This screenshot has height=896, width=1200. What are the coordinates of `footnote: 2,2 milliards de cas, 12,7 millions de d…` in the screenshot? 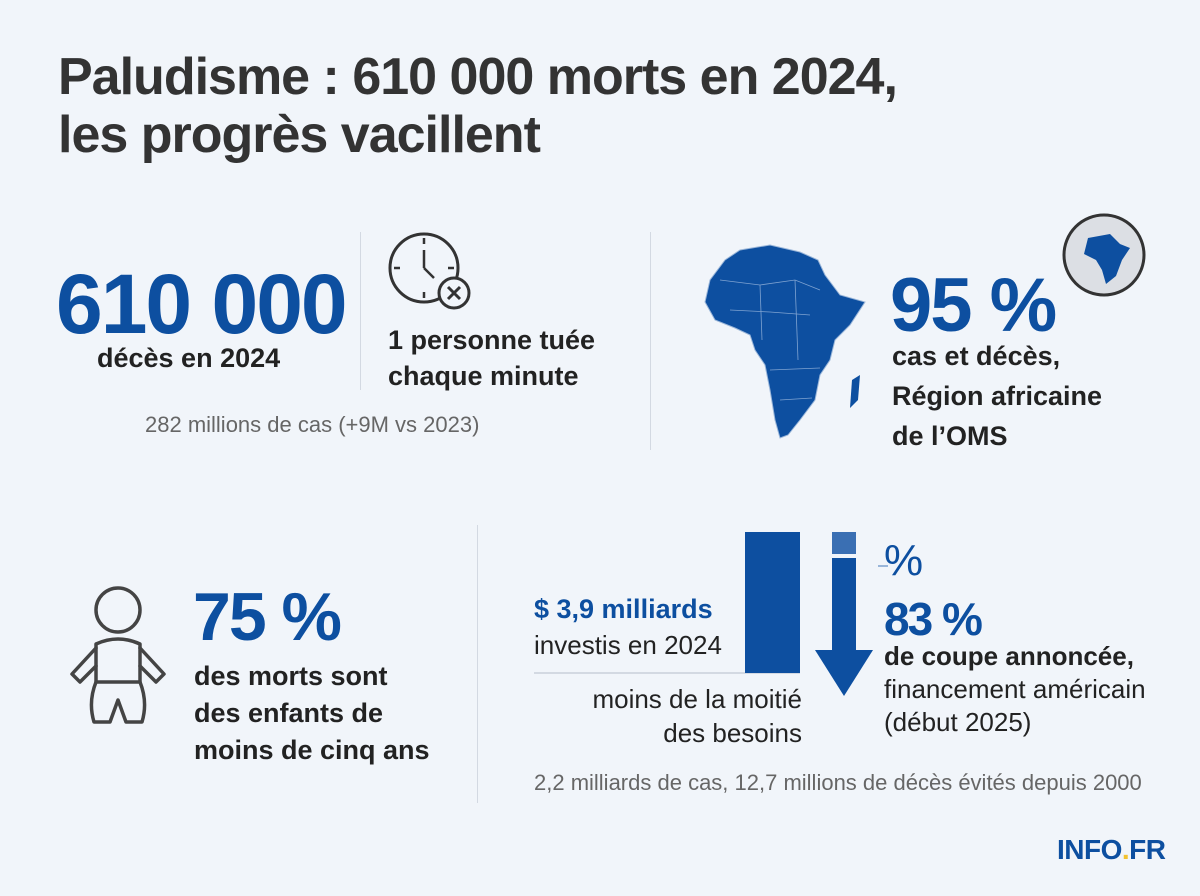 It's located at (838, 782).